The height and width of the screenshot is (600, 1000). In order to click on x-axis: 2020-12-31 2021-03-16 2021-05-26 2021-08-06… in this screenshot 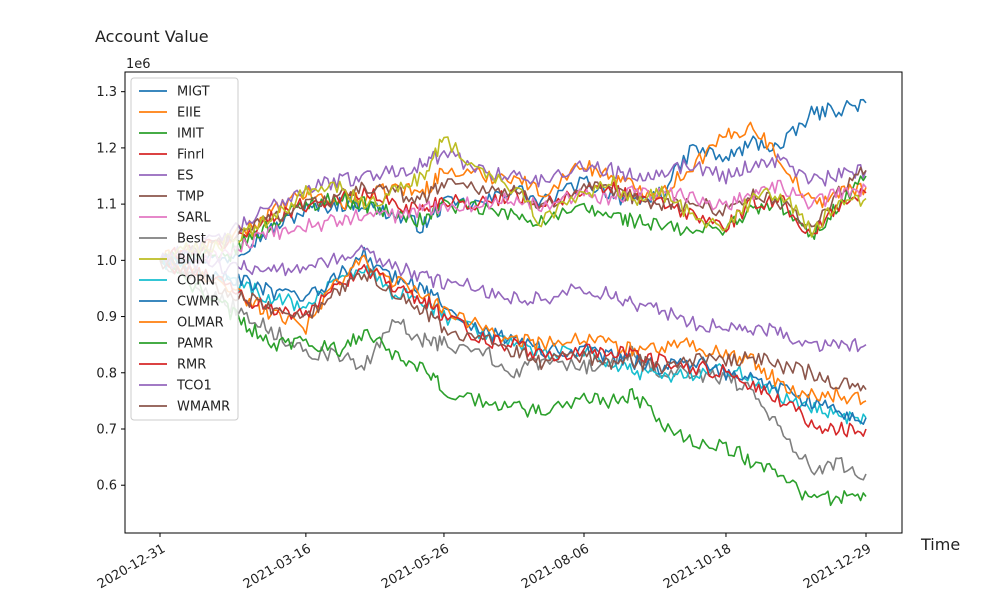, I will do `click(484, 562)`.